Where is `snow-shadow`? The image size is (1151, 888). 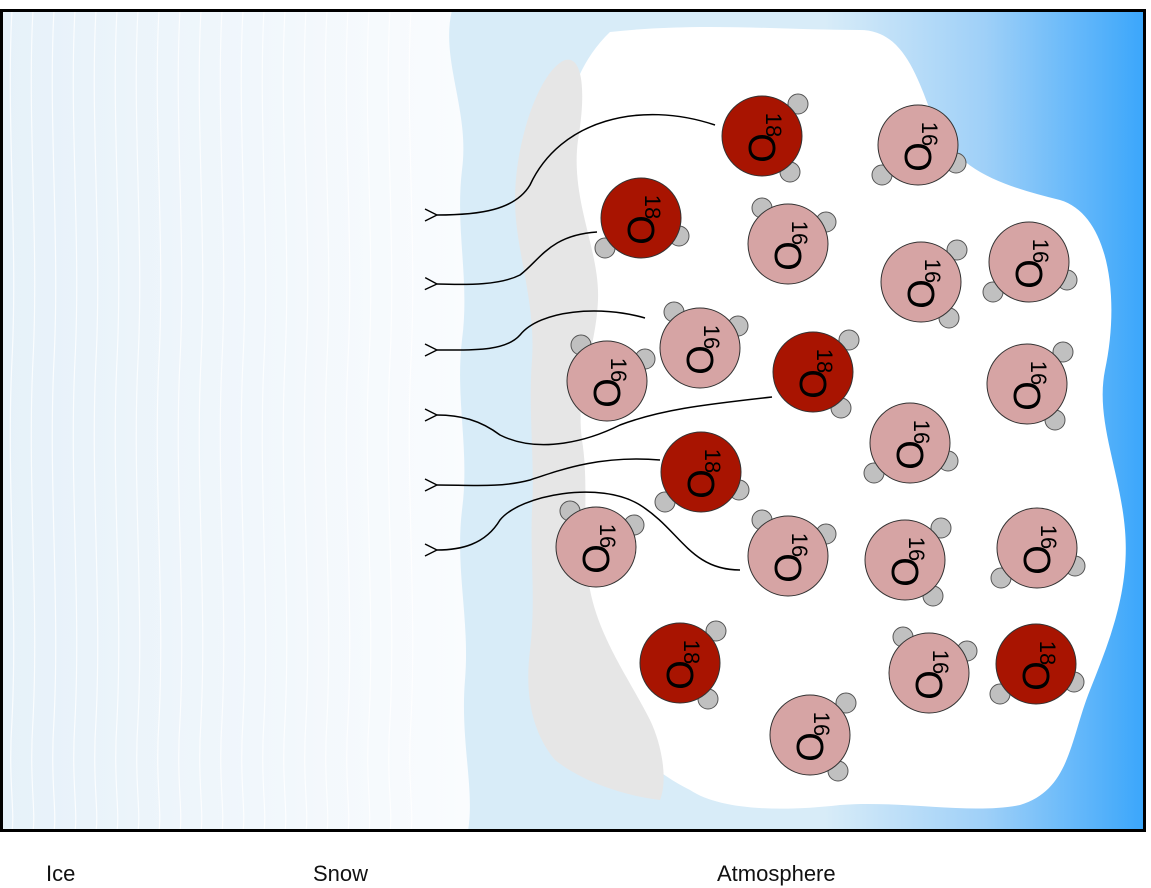
snow-shadow is located at coordinates (589, 430).